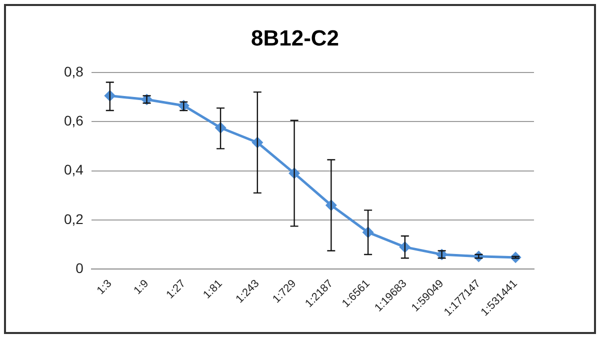  I want to click on y-tick-label: 0,2, so click(74, 218).